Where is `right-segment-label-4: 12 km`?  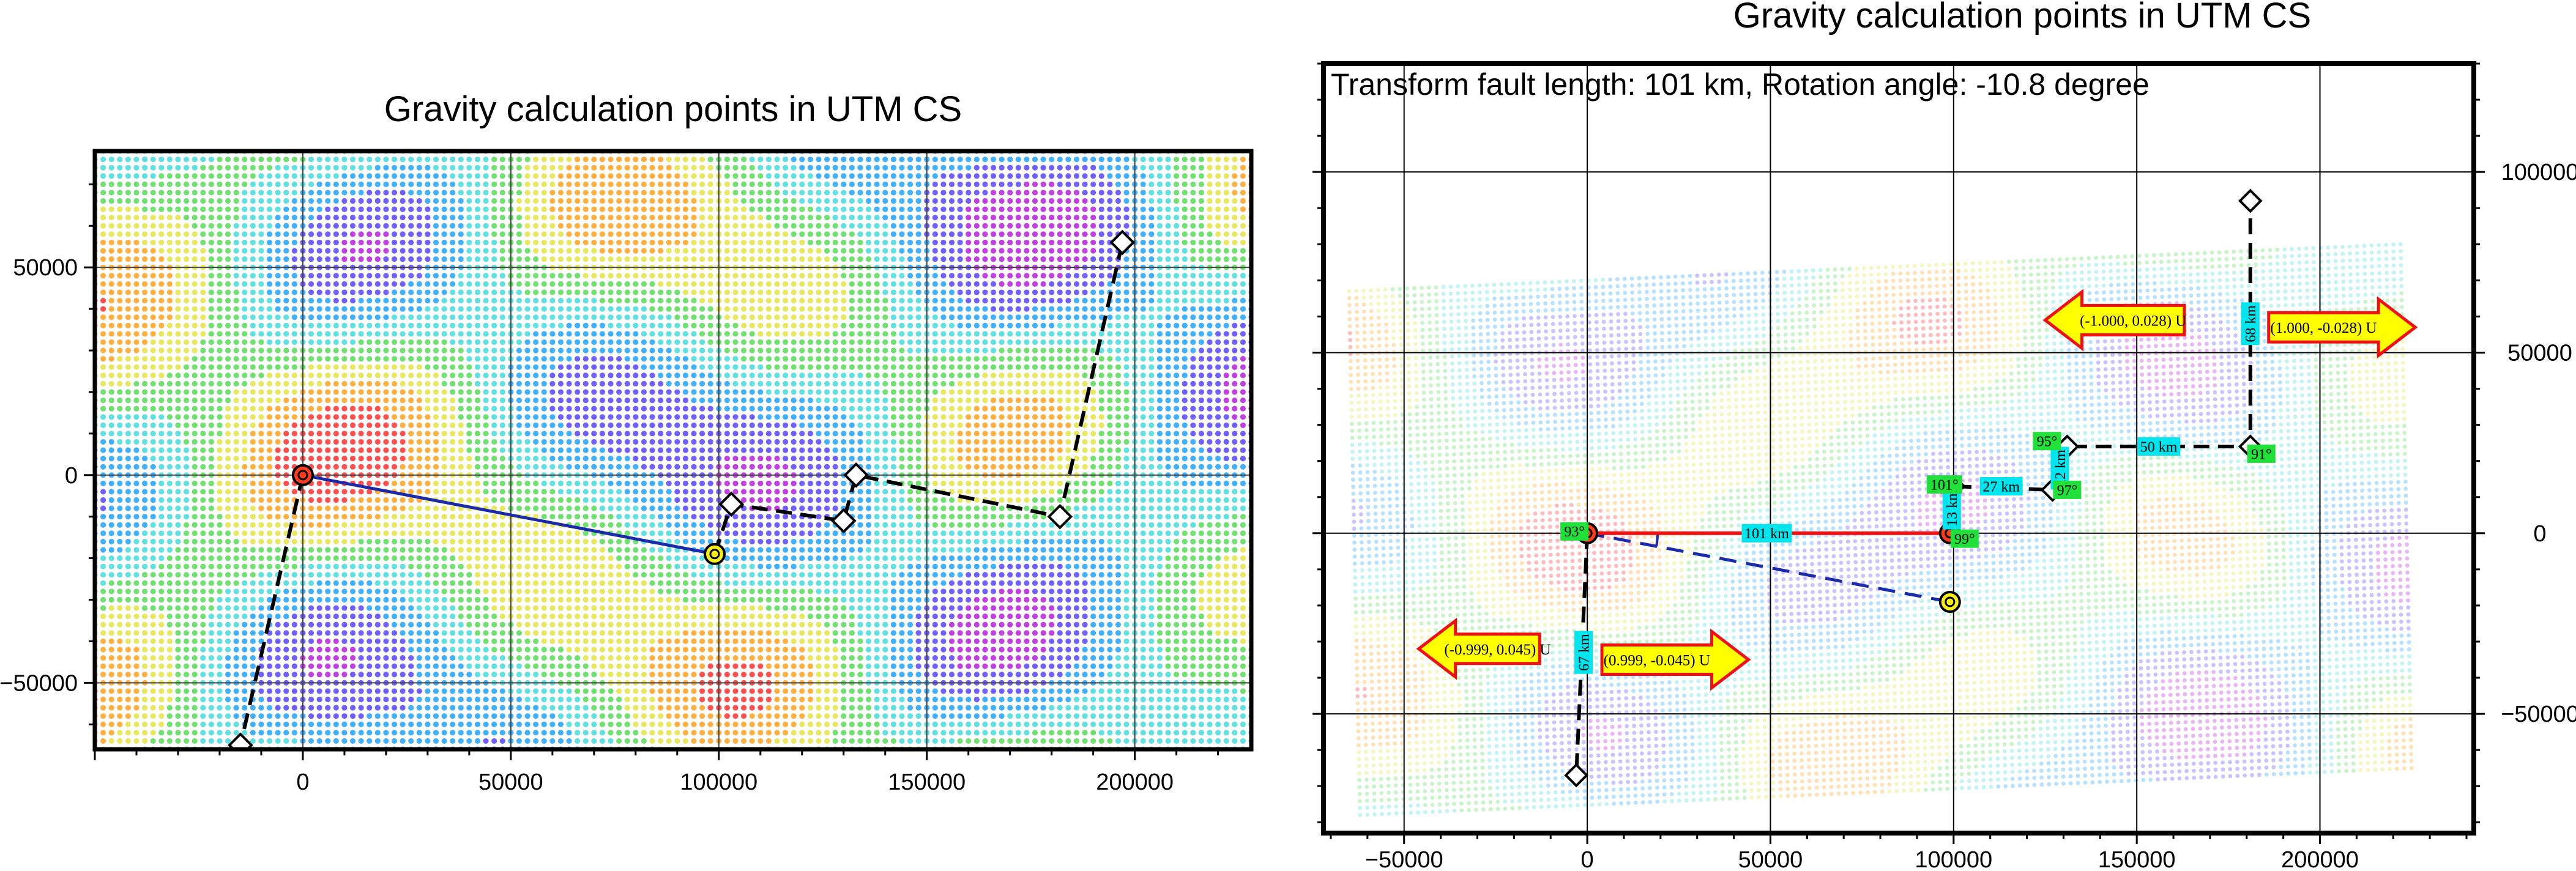 right-segment-label-4: 12 km is located at coordinates (2059, 468).